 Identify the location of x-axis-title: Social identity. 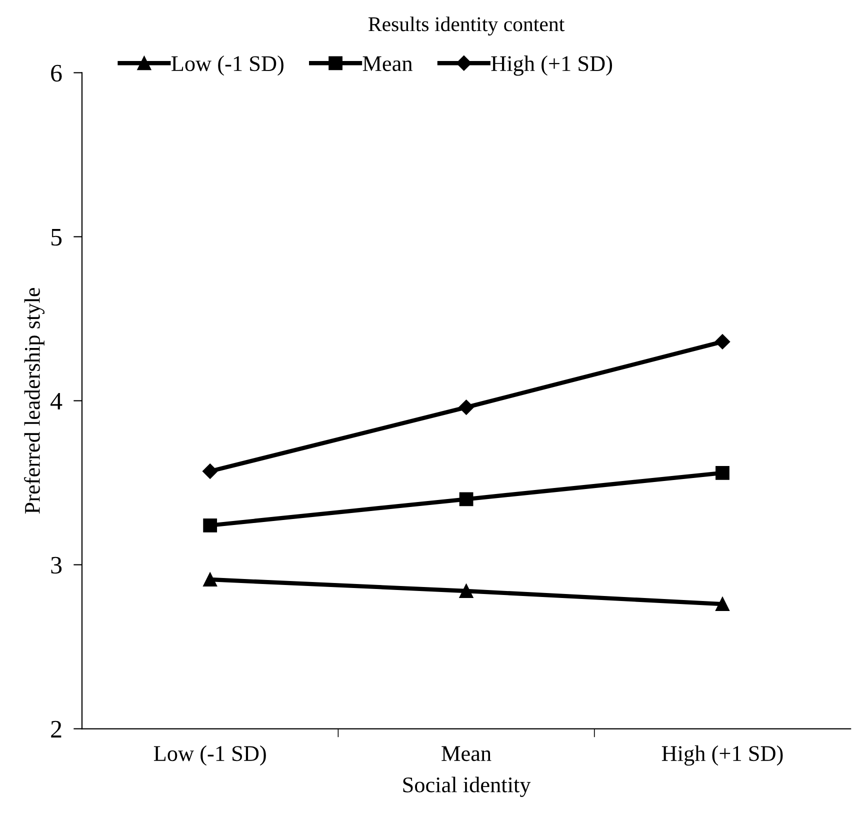
(467, 786).